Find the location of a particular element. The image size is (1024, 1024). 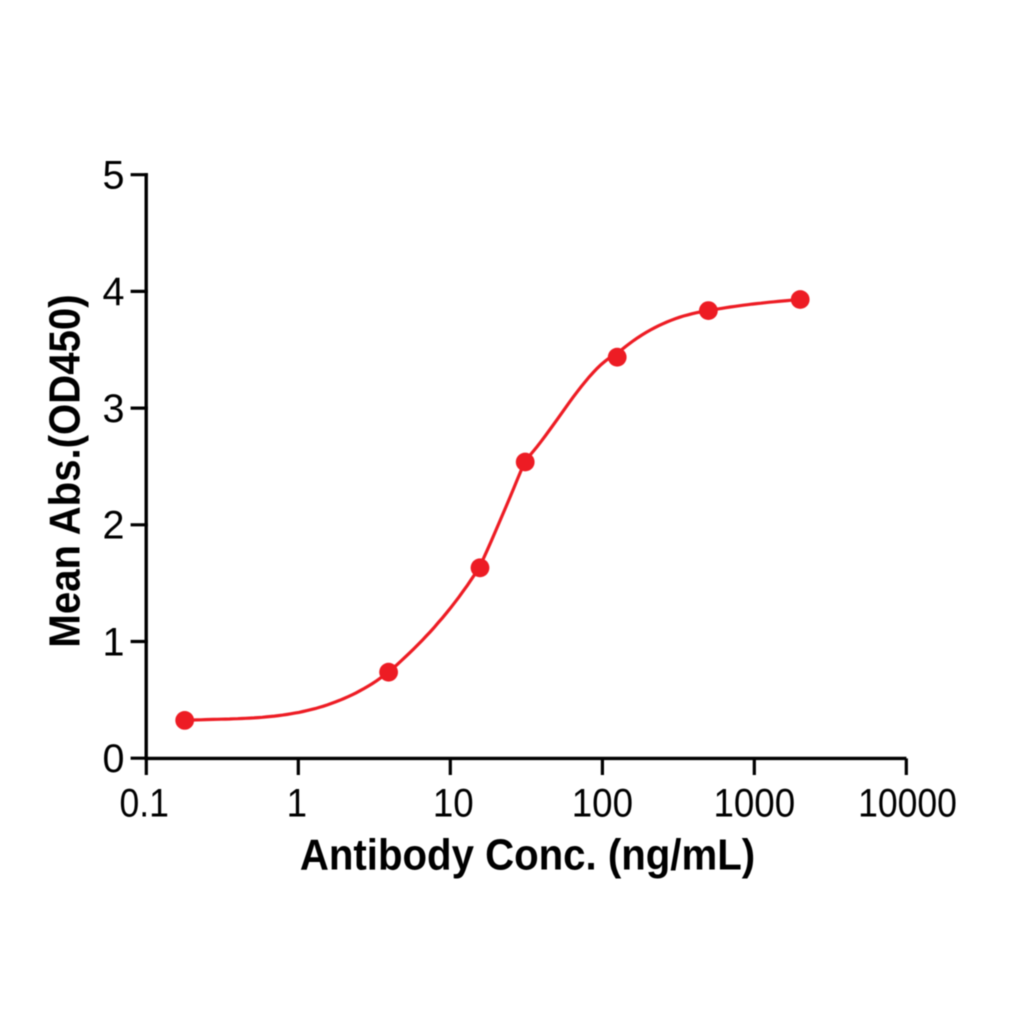

svg-text: 10 is located at coordinates (453, 803).